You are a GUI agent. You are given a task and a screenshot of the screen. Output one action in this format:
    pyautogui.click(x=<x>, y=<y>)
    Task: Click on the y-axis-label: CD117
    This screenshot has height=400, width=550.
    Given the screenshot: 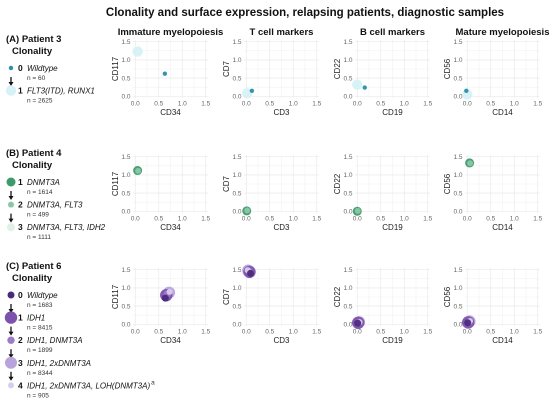 What is the action you would take?
    pyautogui.click(x=115, y=68)
    